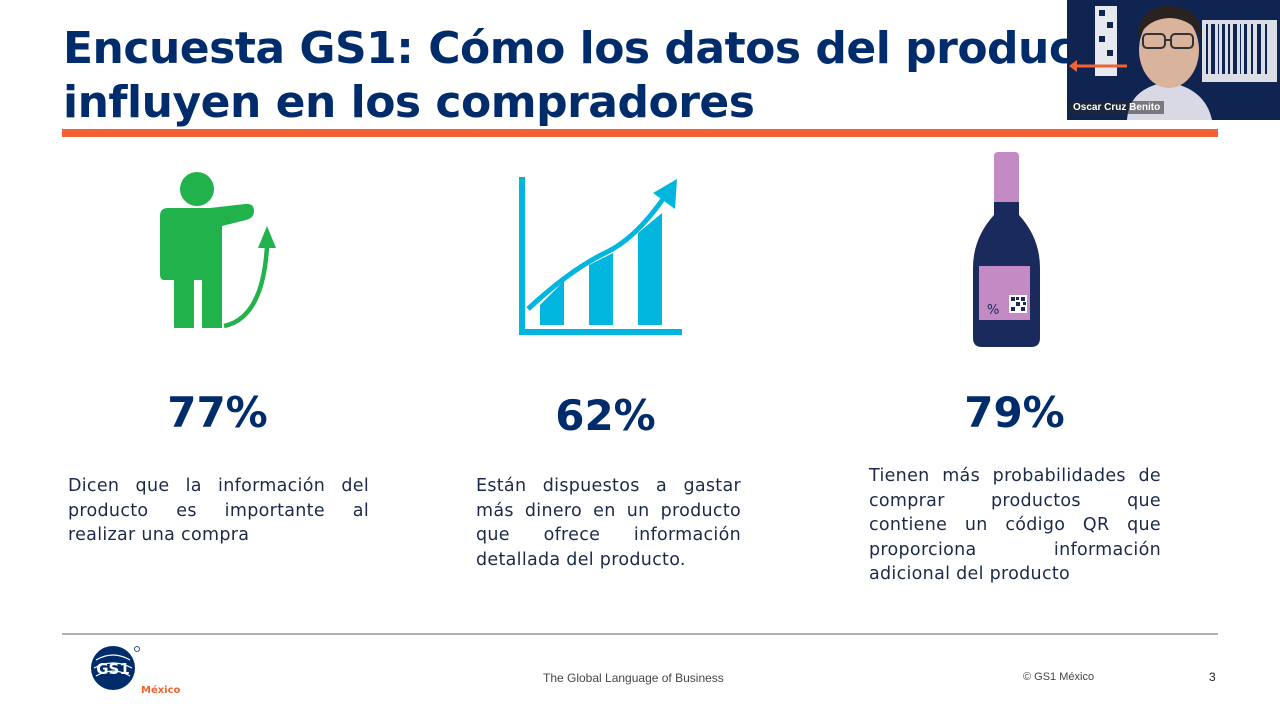  I want to click on participant-video-feed, so click(1173, 60).